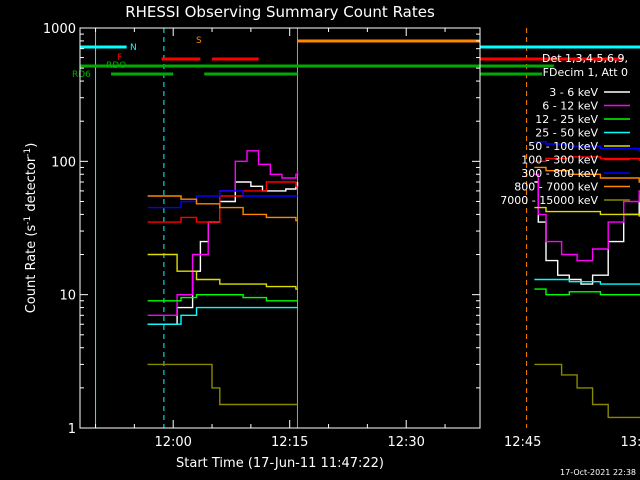  Describe the element at coordinates (119, 58) in the screenshot. I see `flag-label-f: F` at that location.